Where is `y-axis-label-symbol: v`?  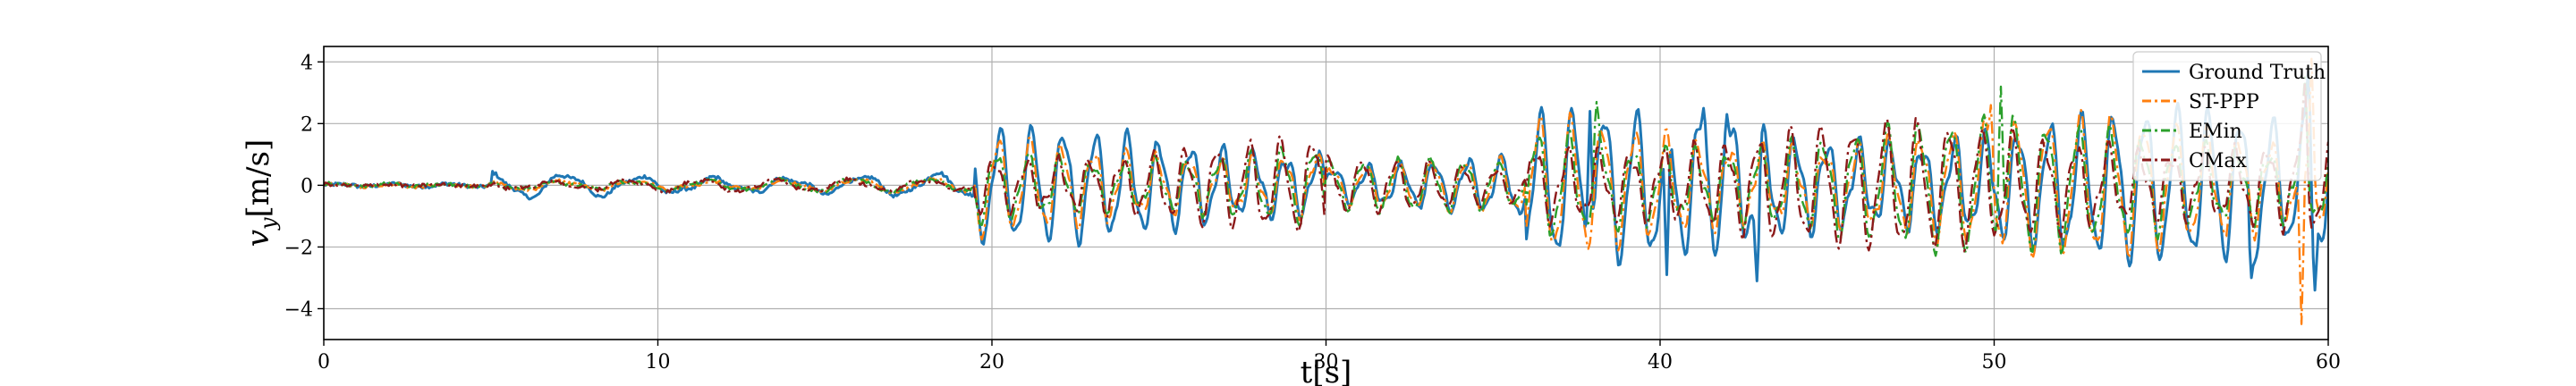 y-axis-label-symbol: v is located at coordinates (258, 238).